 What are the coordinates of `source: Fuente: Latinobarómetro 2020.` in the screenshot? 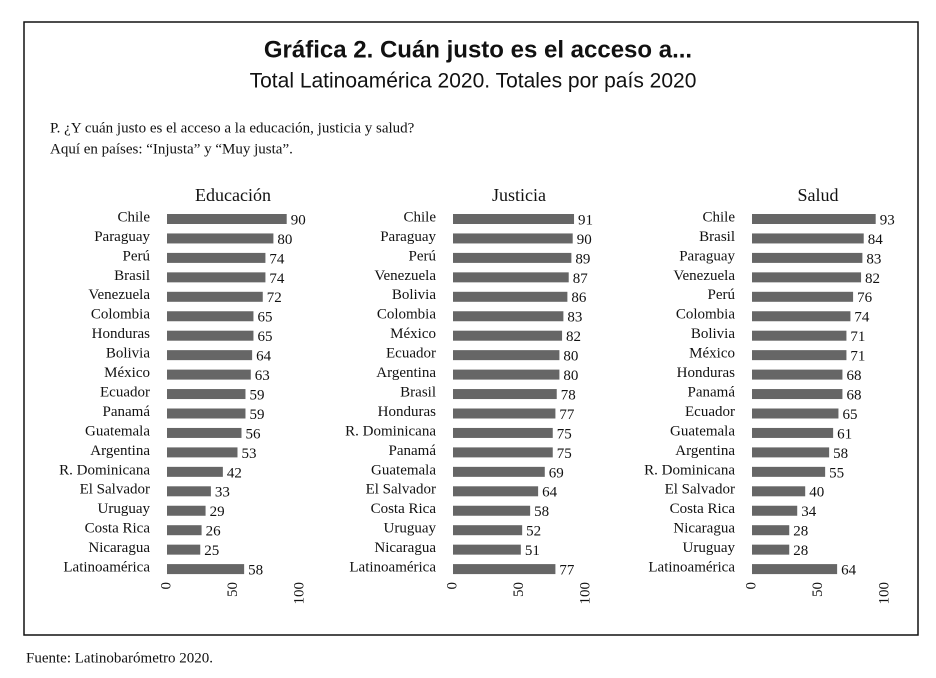 It's located at (119, 658).